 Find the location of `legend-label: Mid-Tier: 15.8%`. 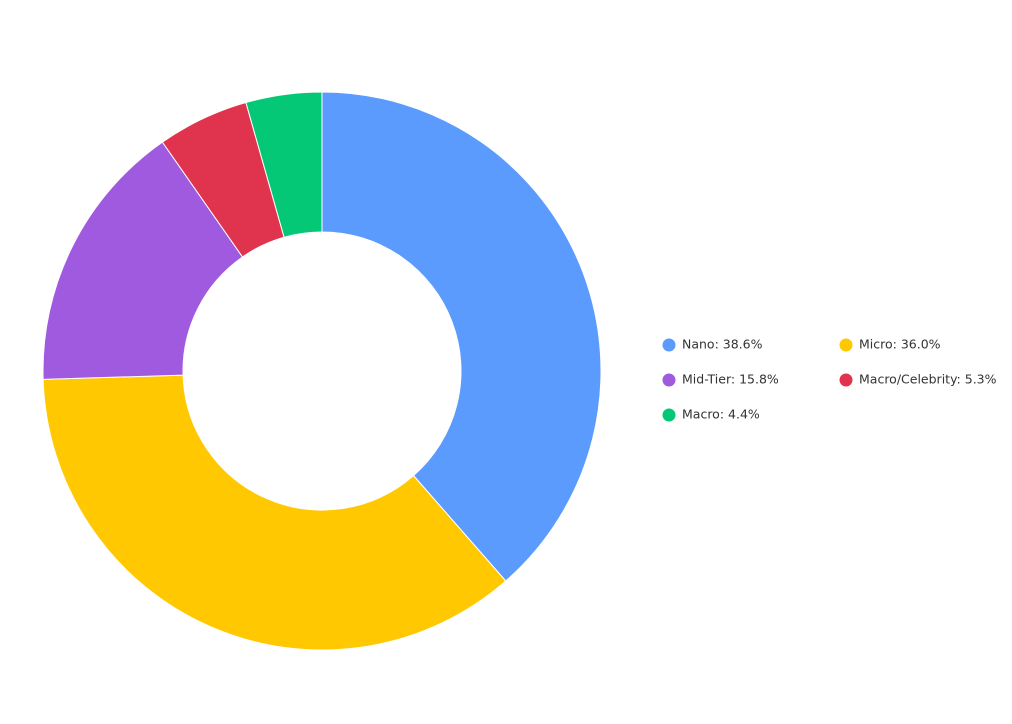

legend-label: Mid-Tier: 15.8% is located at coordinates (730, 379).